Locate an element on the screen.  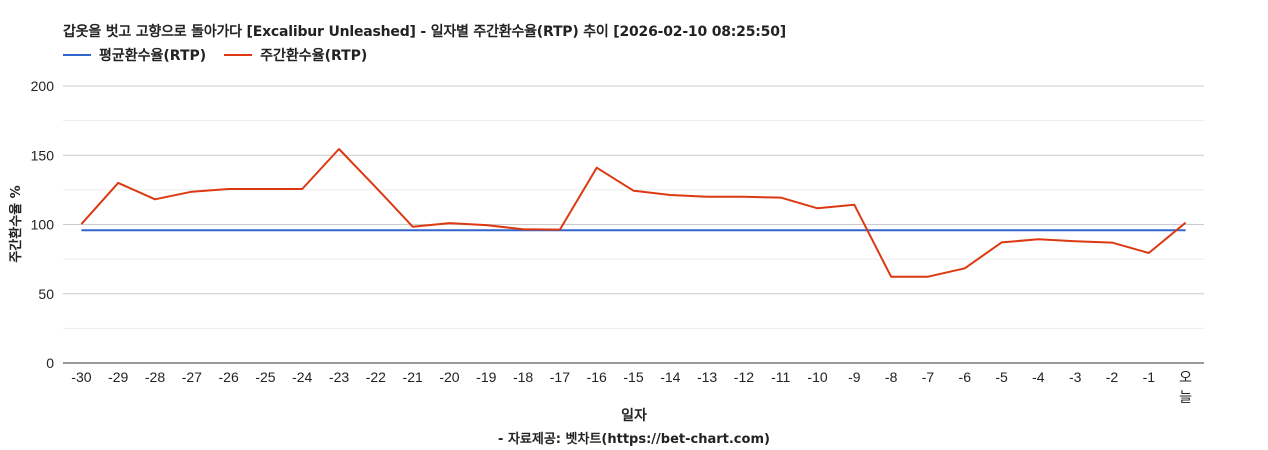
y-axis-ticks: 0 50 100 150 200 is located at coordinates (43, 224).